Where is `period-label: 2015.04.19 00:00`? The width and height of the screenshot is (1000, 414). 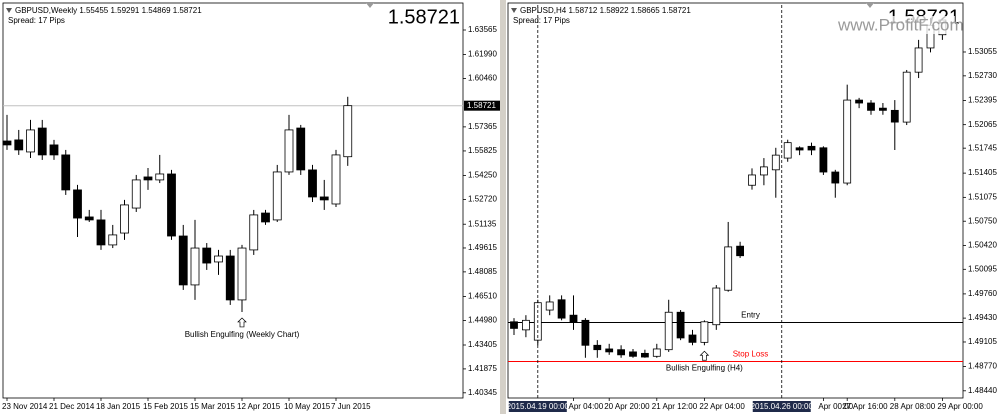
period-label: 2015.04.19 00:00 is located at coordinates (538, 406).